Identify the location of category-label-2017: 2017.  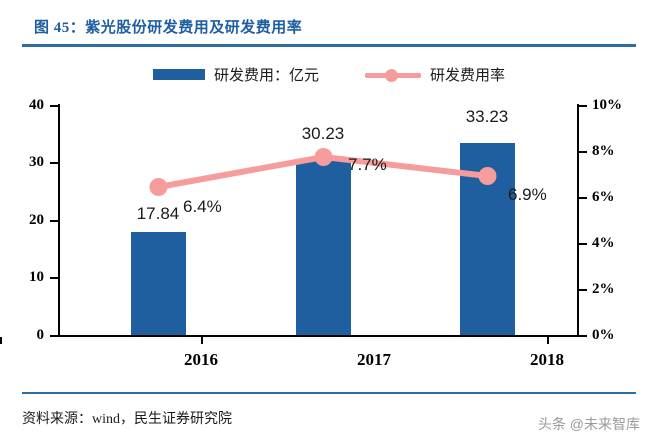
(374, 359).